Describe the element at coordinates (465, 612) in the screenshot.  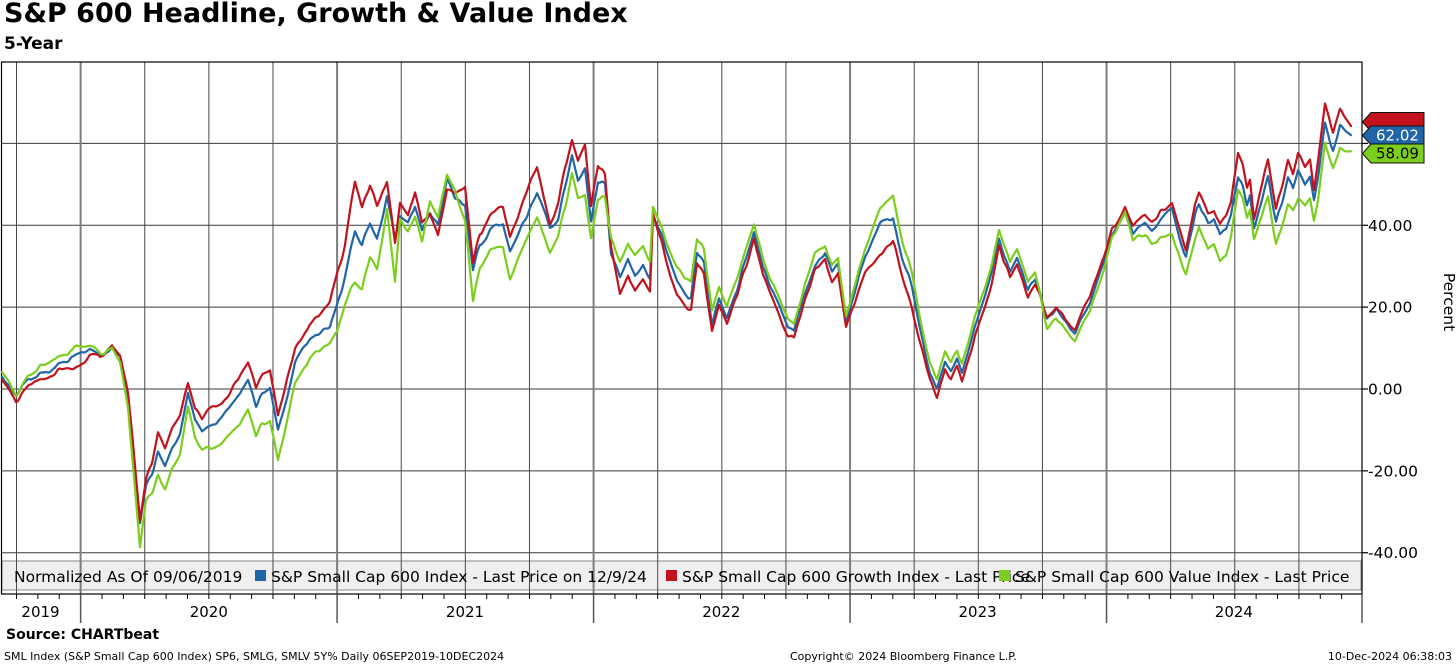
I see `x-year-label: 2021` at that location.